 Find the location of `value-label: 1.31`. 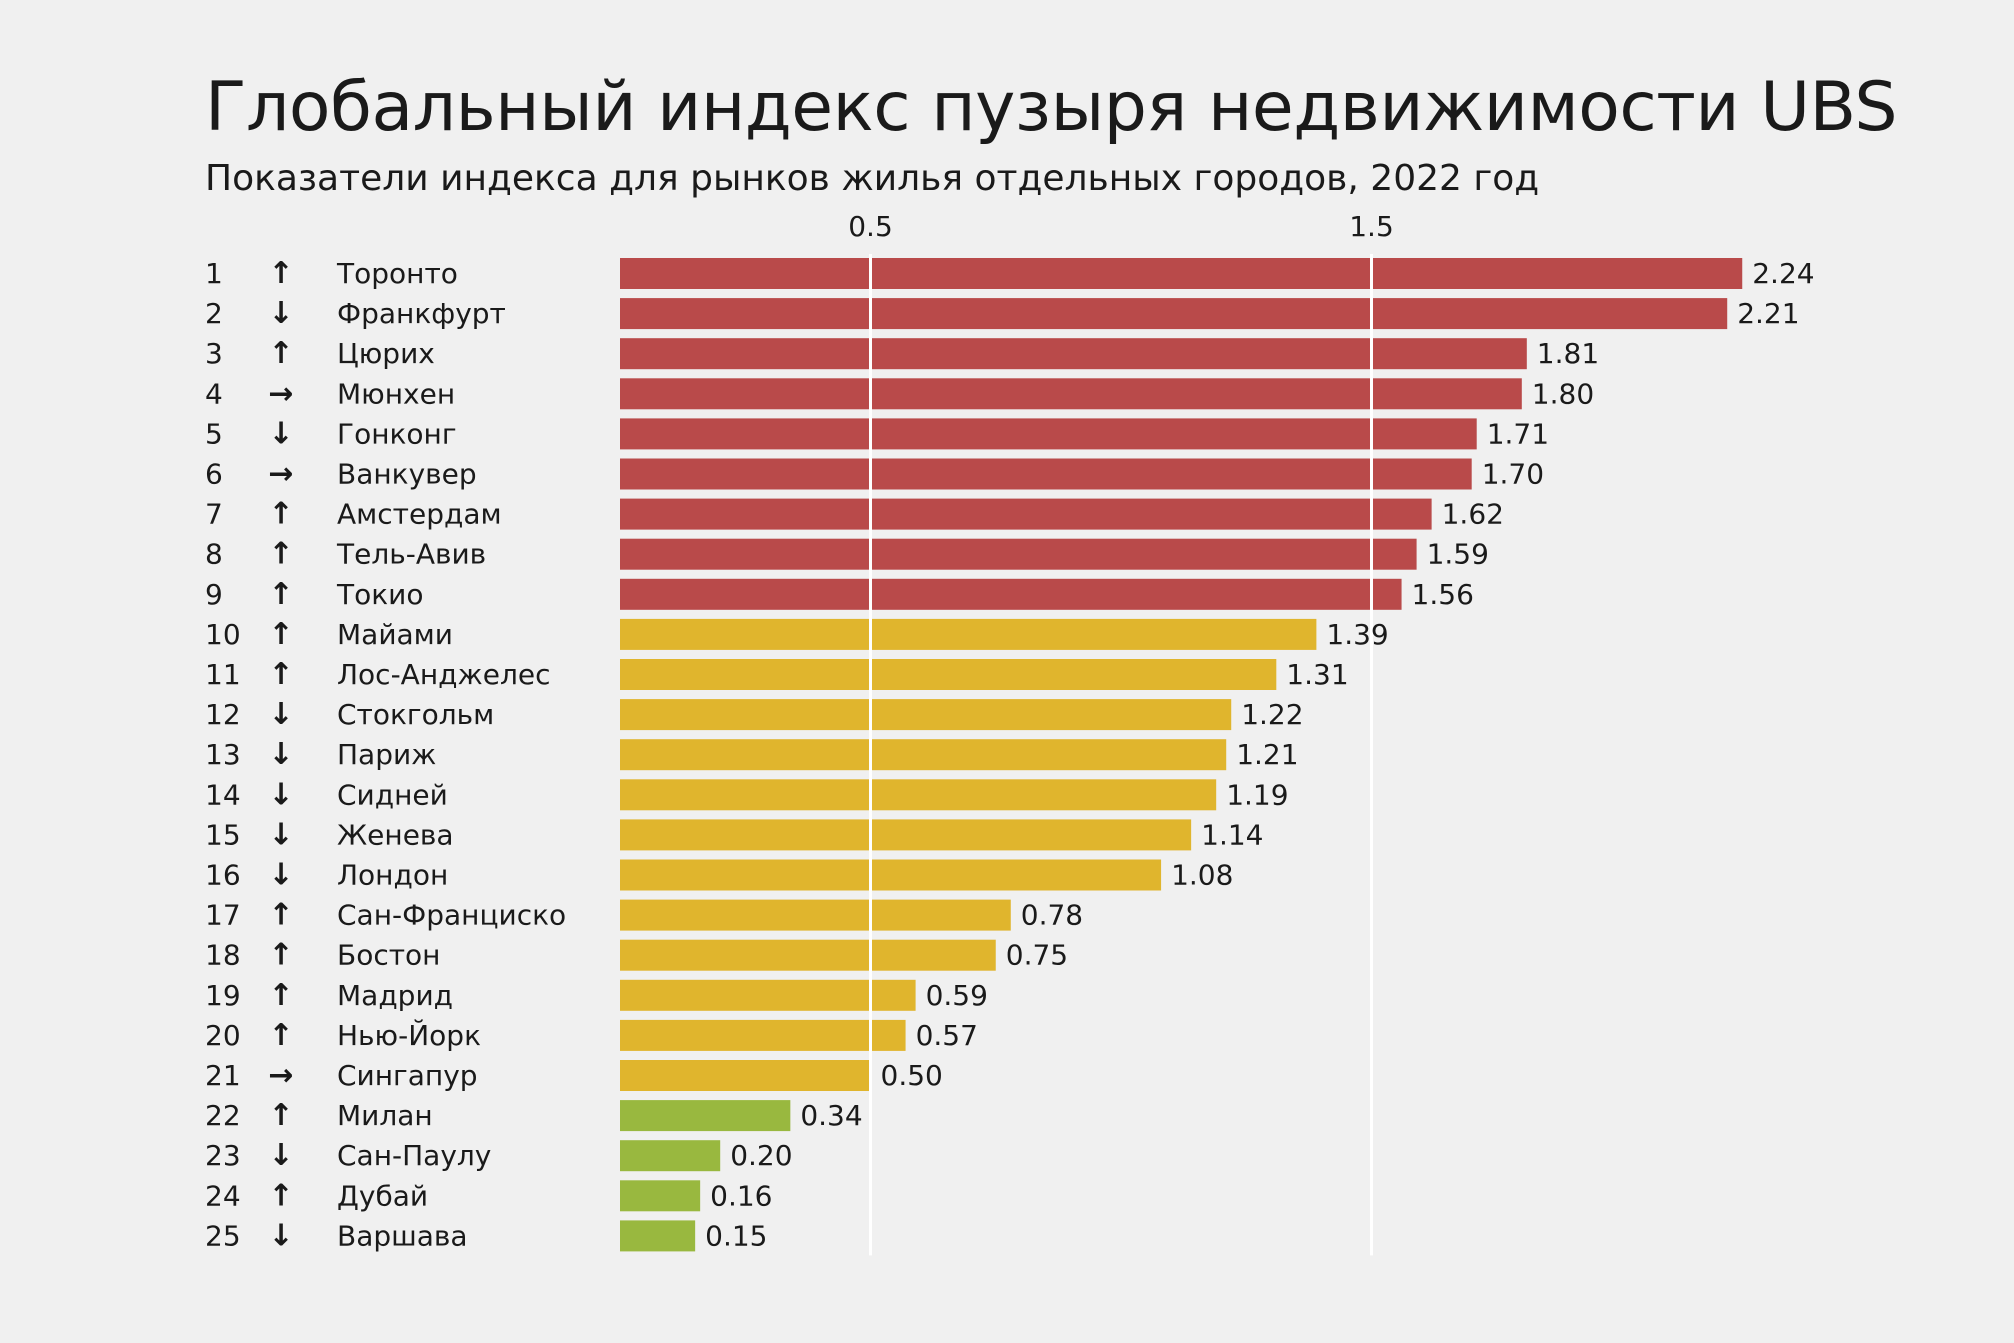

value-label: 1.31 is located at coordinates (1317, 674).